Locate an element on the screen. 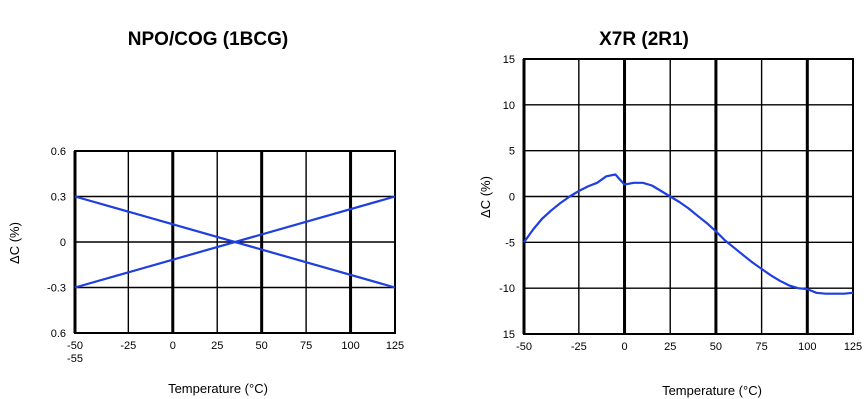  chart-title: X7R (2R1) is located at coordinates (644, 39).